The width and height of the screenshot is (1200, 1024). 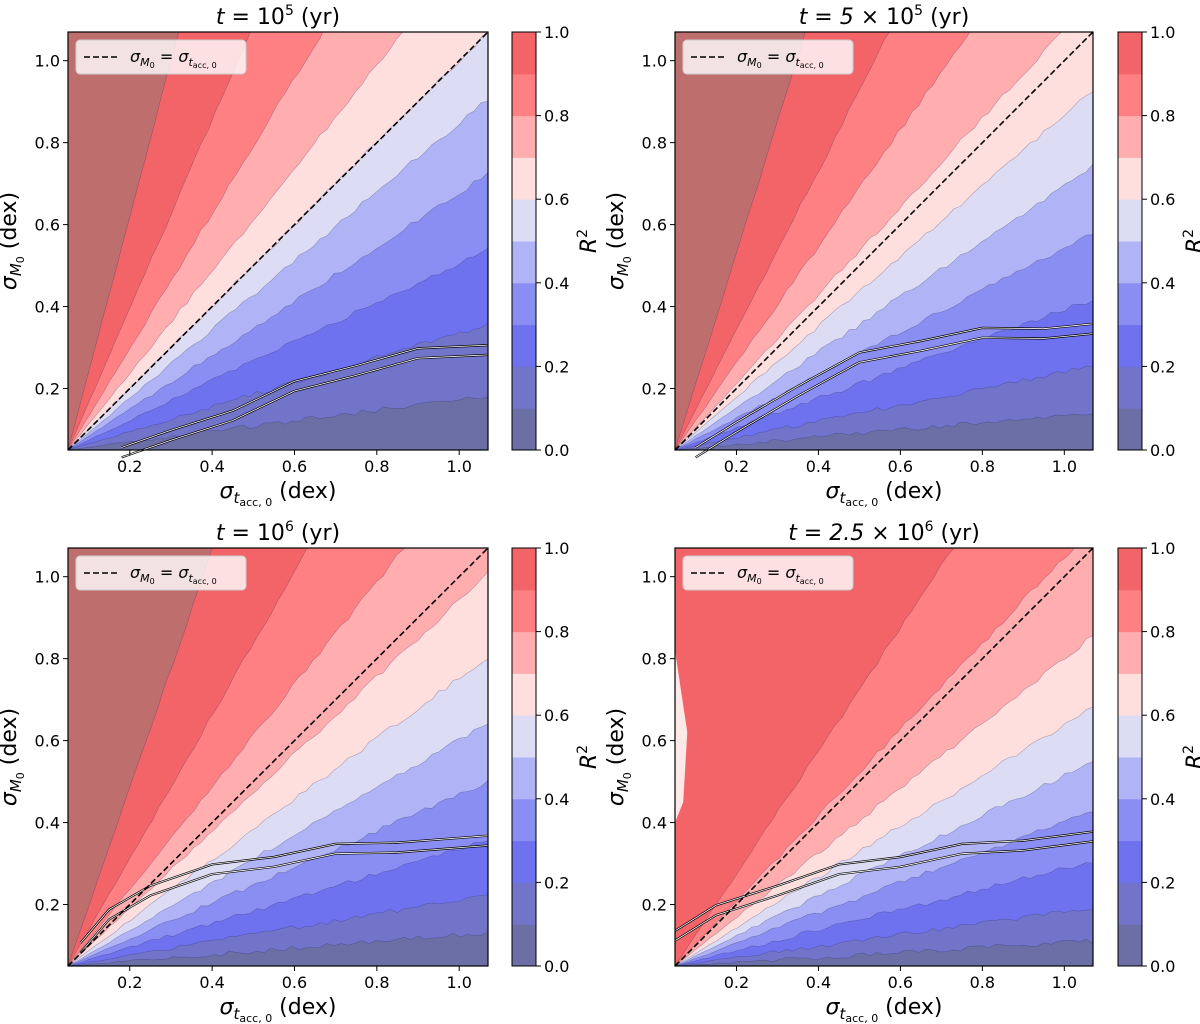 What do you see at coordinates (47, 307) in the screenshot?
I see `y-tick-label: 0.4` at bounding box center [47, 307].